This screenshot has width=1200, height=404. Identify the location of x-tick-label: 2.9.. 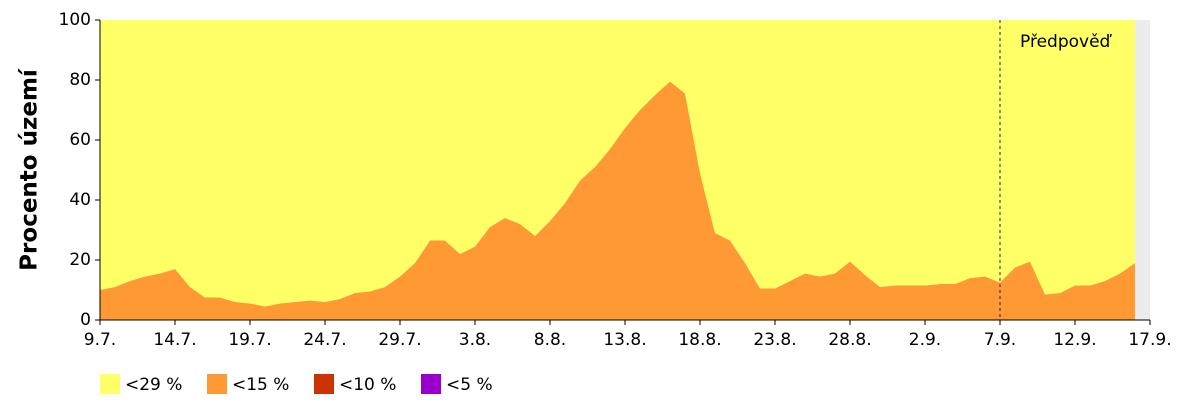
(925, 340).